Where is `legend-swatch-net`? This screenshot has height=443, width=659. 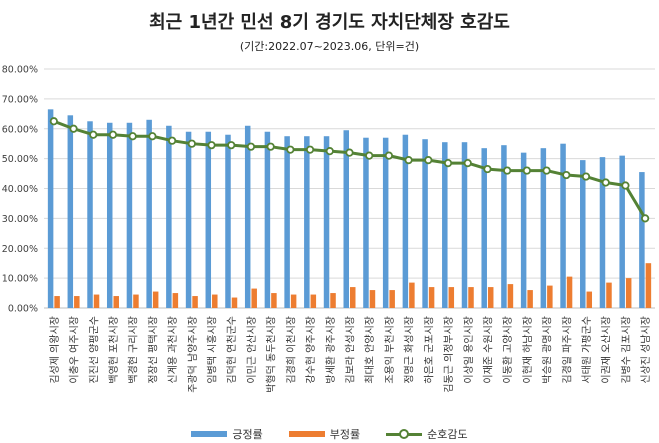 legend-swatch-net is located at coordinates (404, 434).